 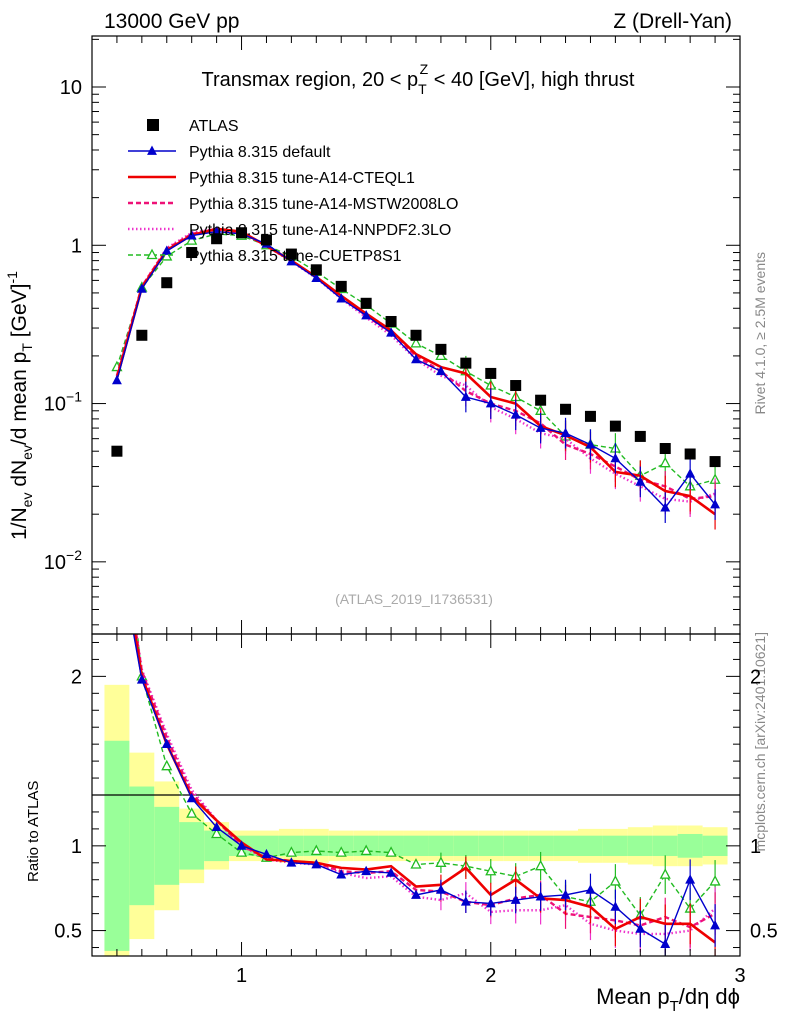 What do you see at coordinates (76, 677) in the screenshot?
I see `ratio-y-tick-label: 2` at bounding box center [76, 677].